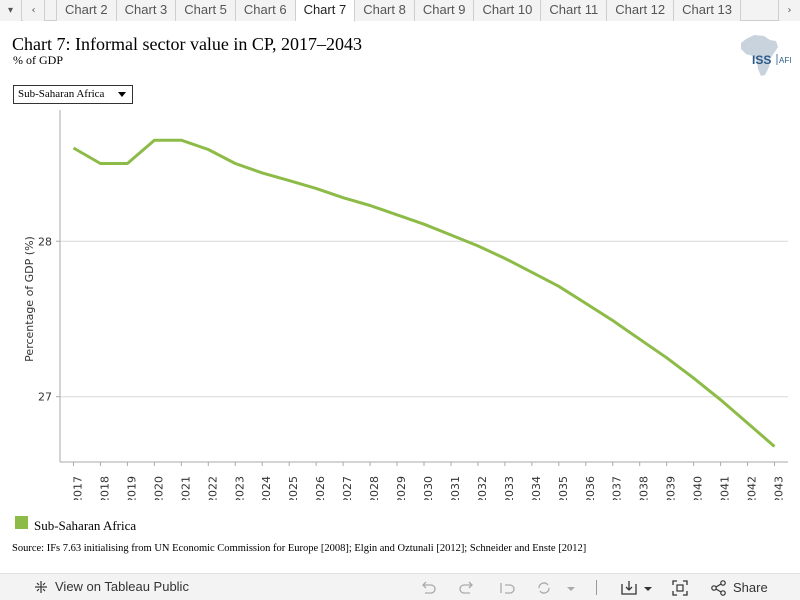  What do you see at coordinates (41, 586) in the screenshot?
I see `tableau-logo-icon` at bounding box center [41, 586].